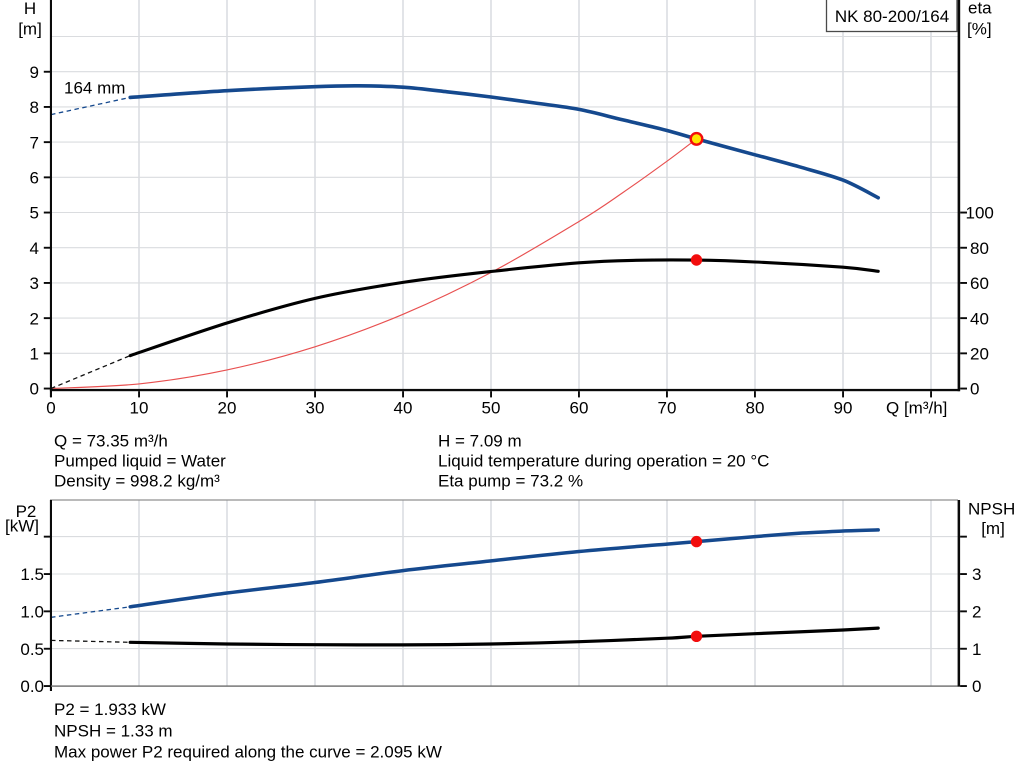 This screenshot has width=1024, height=781. I want to click on svg-text: 9, so click(34, 72).